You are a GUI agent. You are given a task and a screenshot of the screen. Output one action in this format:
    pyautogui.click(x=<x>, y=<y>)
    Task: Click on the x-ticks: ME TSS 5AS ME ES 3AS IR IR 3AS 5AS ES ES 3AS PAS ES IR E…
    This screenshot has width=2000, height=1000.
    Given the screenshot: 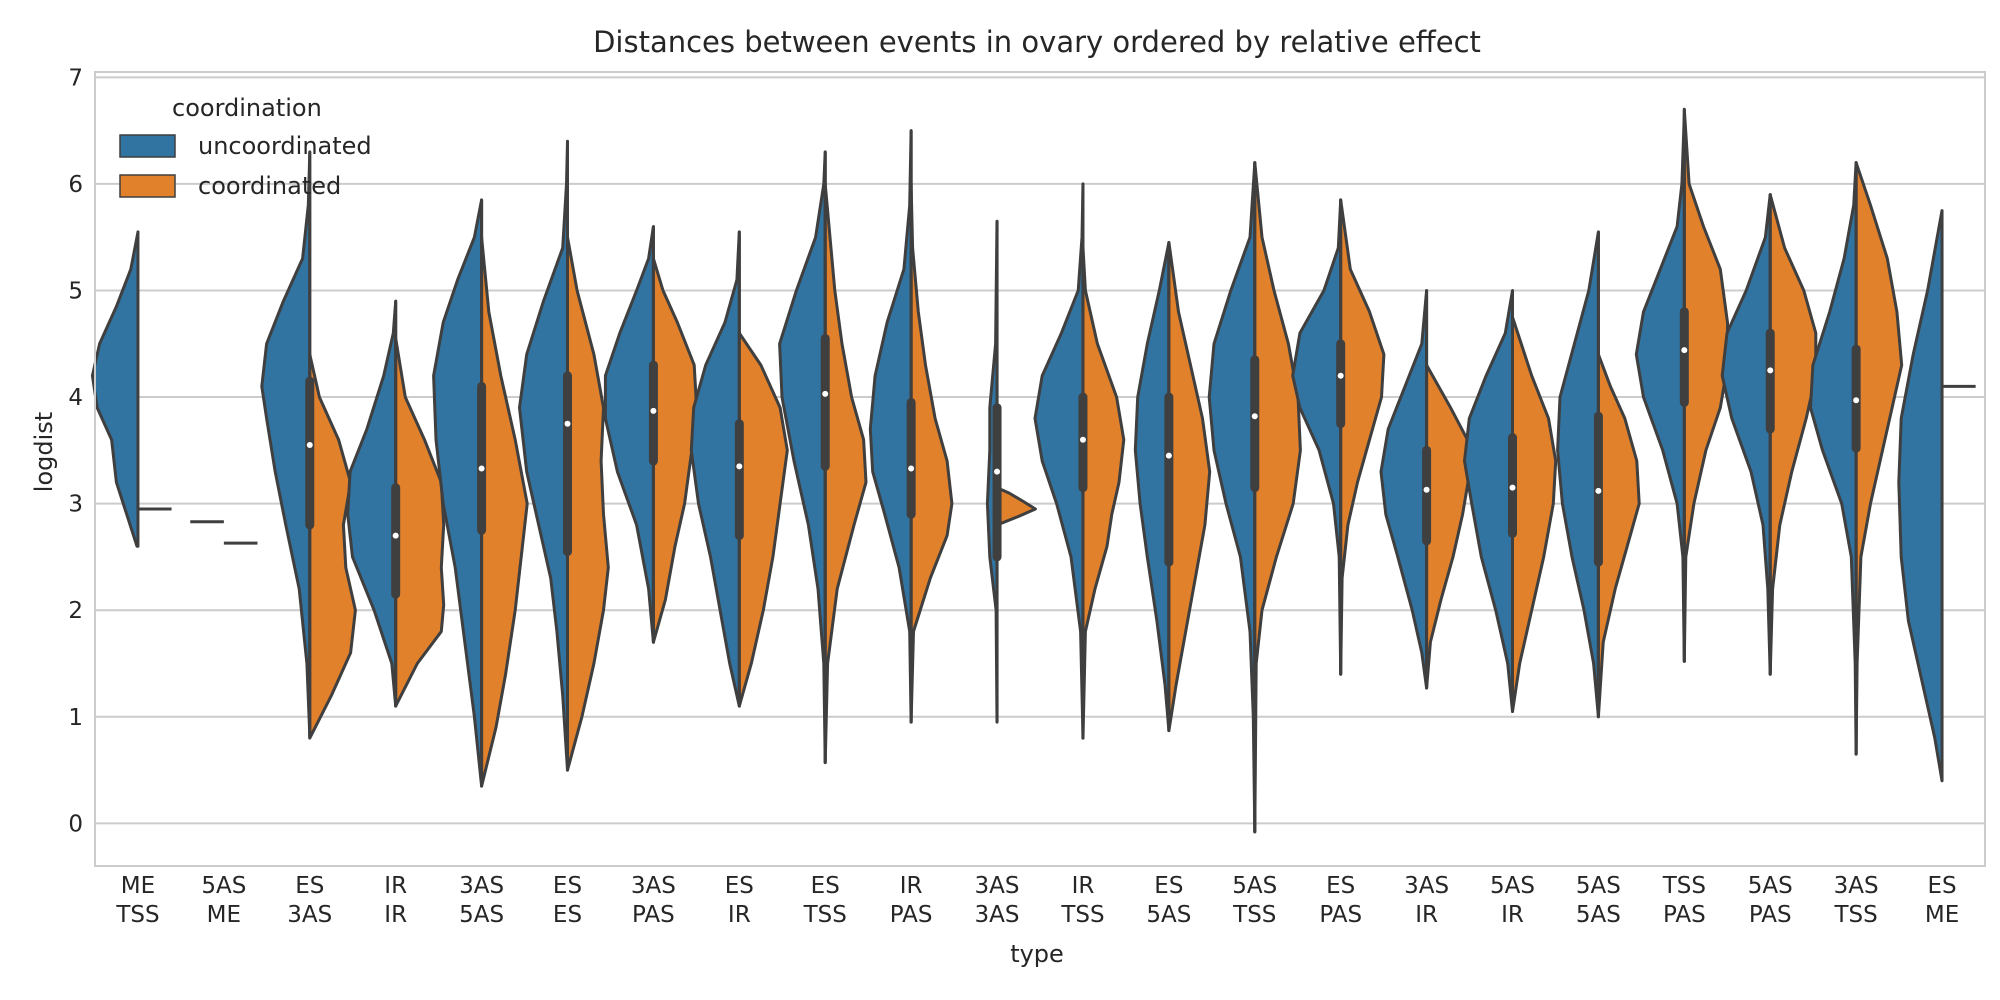 What is the action you would take?
    pyautogui.click(x=1037, y=900)
    